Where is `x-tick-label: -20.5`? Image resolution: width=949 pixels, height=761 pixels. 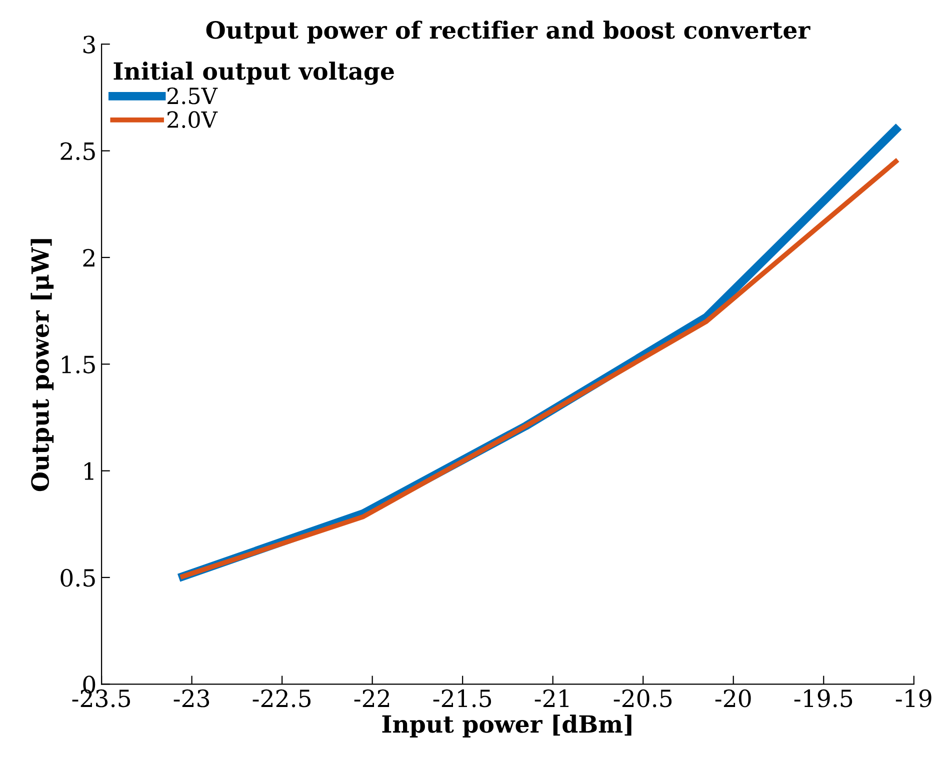 x-tick-label: -20.5 is located at coordinates (643, 698).